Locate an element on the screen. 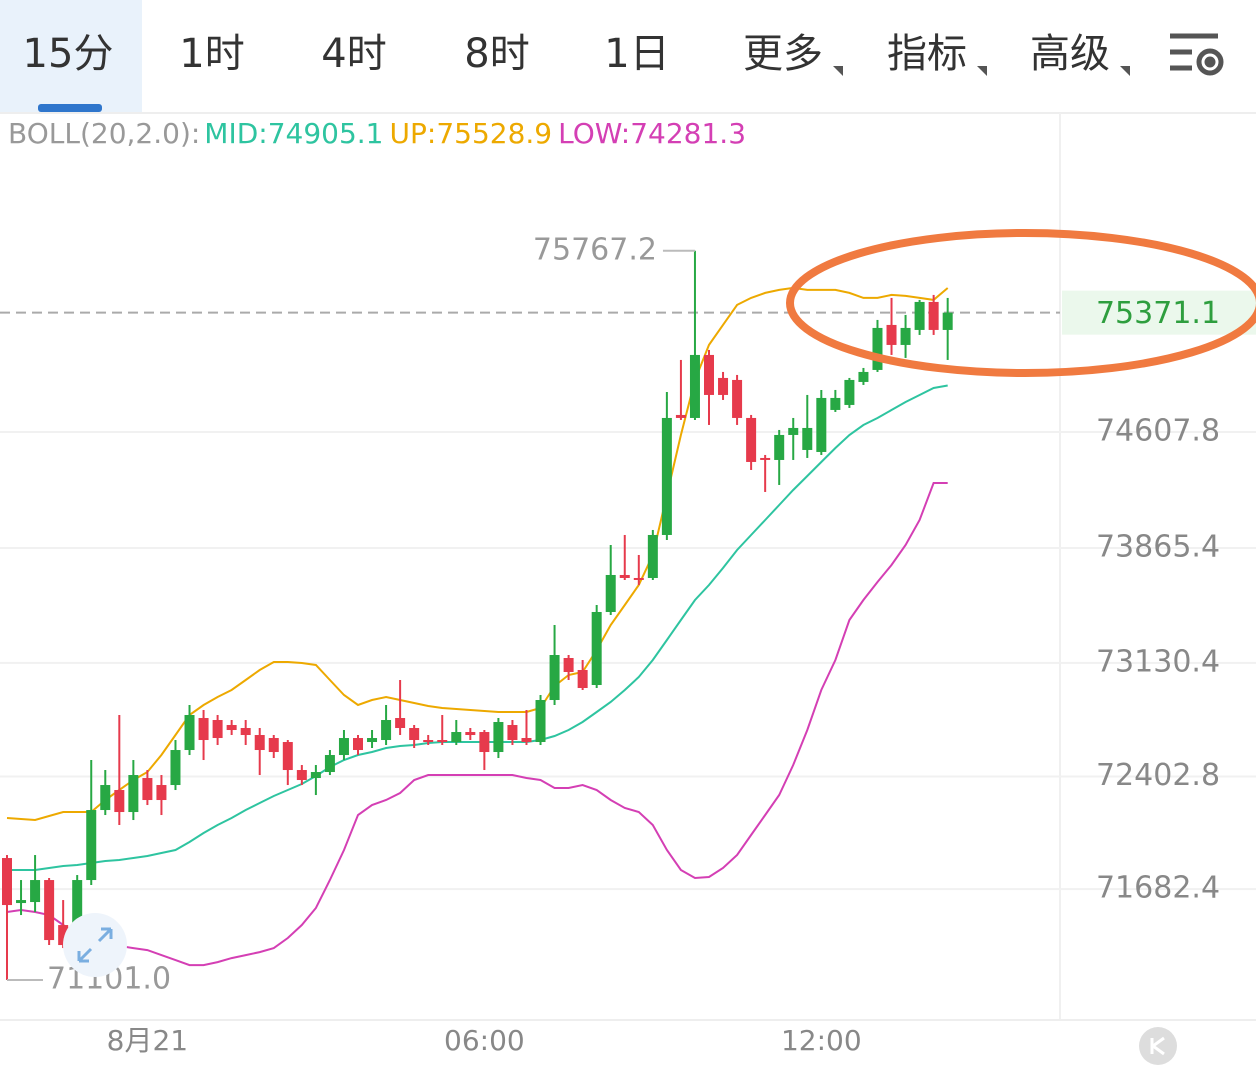 The height and width of the screenshot is (1066, 1256). y-tick-label: 73865.4 is located at coordinates (1158, 546).